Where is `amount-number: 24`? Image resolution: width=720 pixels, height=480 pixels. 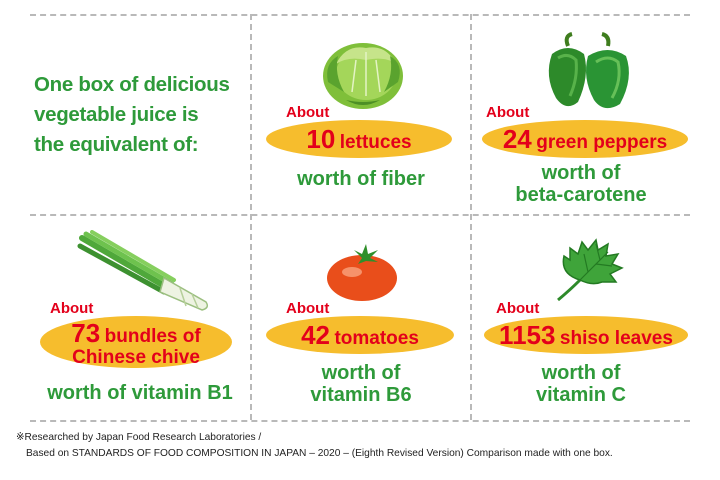 amount-number: 24 is located at coordinates (517, 139).